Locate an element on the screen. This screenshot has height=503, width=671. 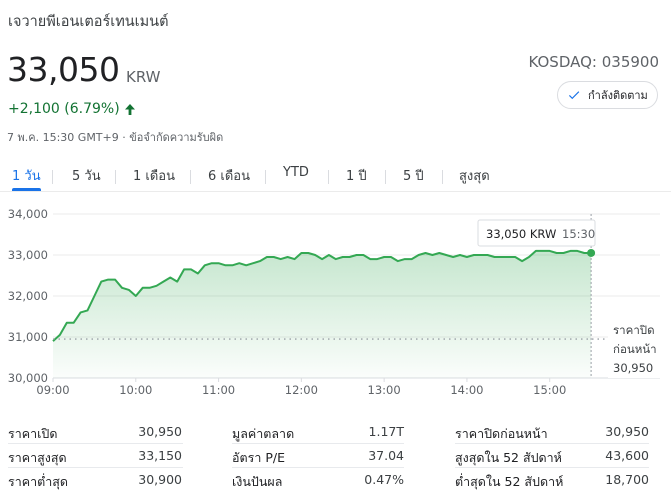
stat-label-52w-low: ต่ำสุดใน 52 สัปดาห์ is located at coordinates (509, 481).